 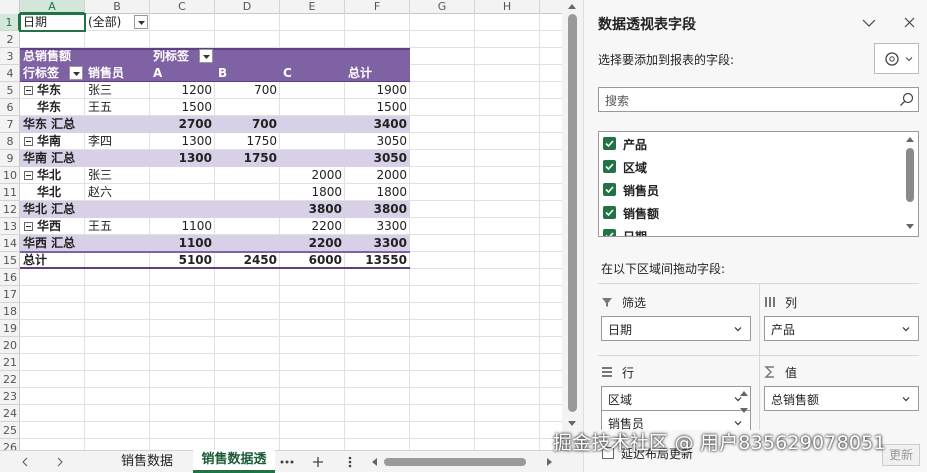 What do you see at coordinates (10, 22) in the screenshot?
I see `row-header: 1` at bounding box center [10, 22].